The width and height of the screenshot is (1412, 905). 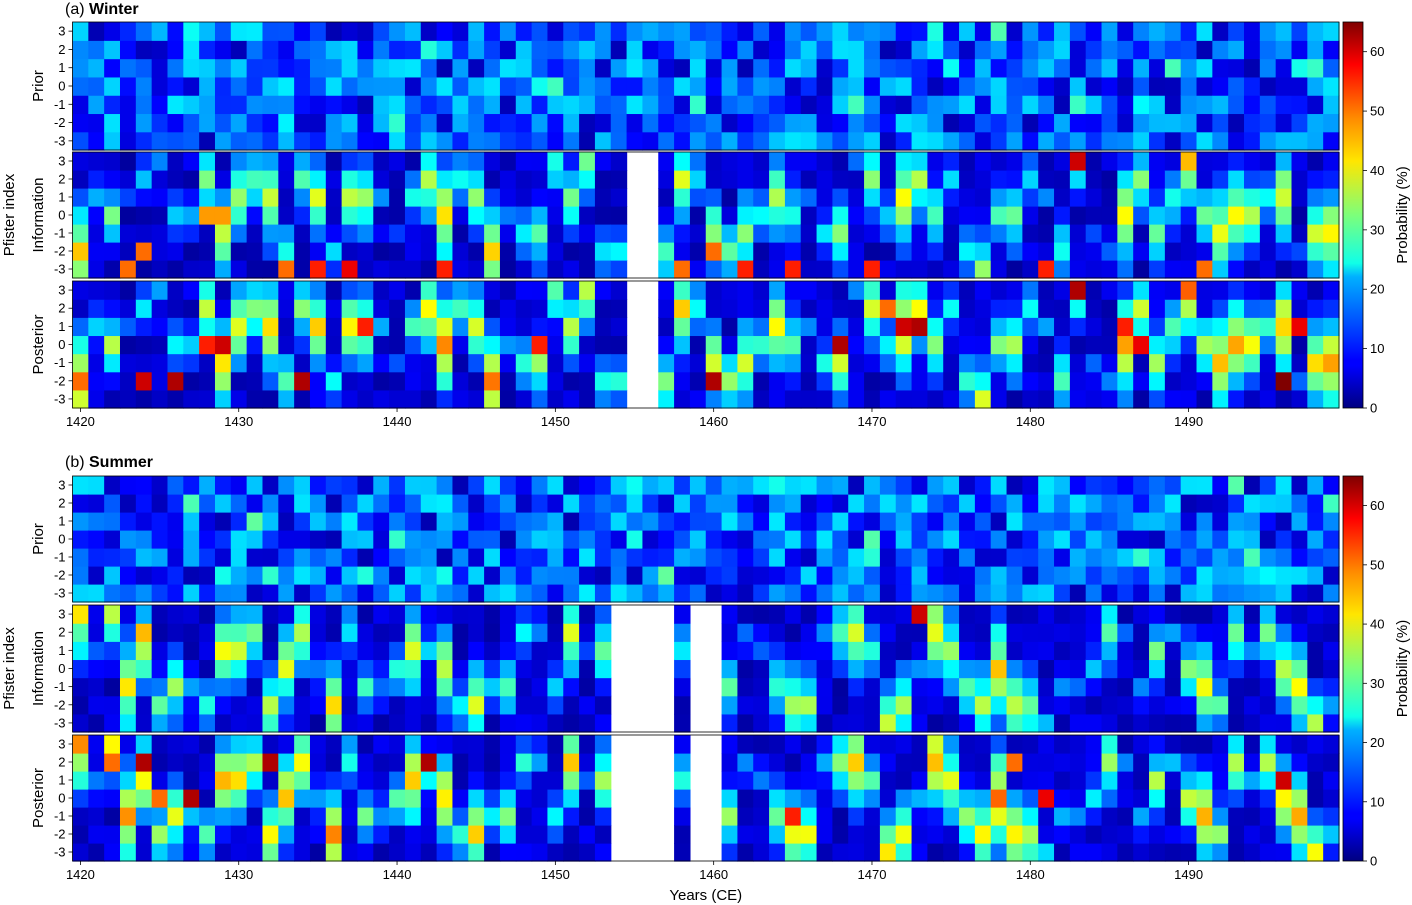 What do you see at coordinates (60, 140) in the screenshot?
I see `y-tick-label: -3` at bounding box center [60, 140].